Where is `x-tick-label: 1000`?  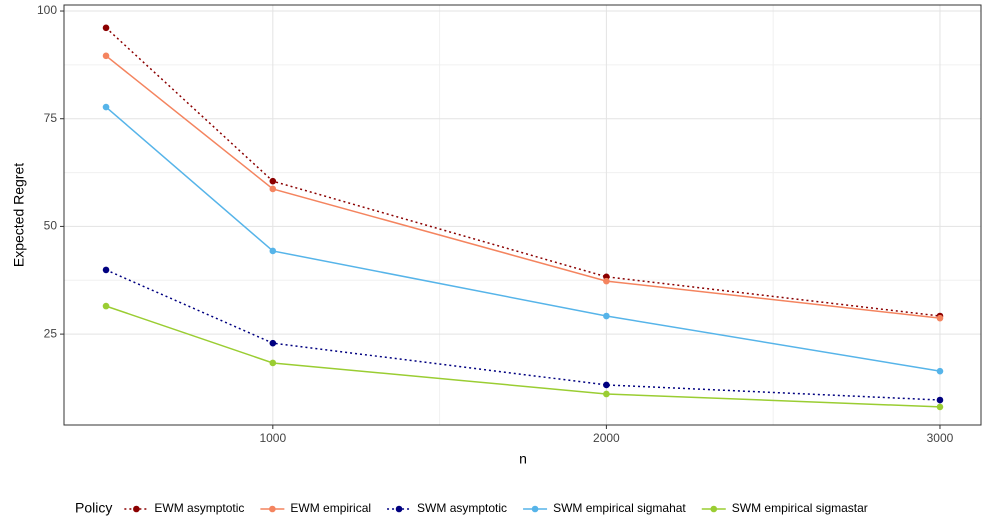 x-tick-label: 1000 is located at coordinates (272, 438).